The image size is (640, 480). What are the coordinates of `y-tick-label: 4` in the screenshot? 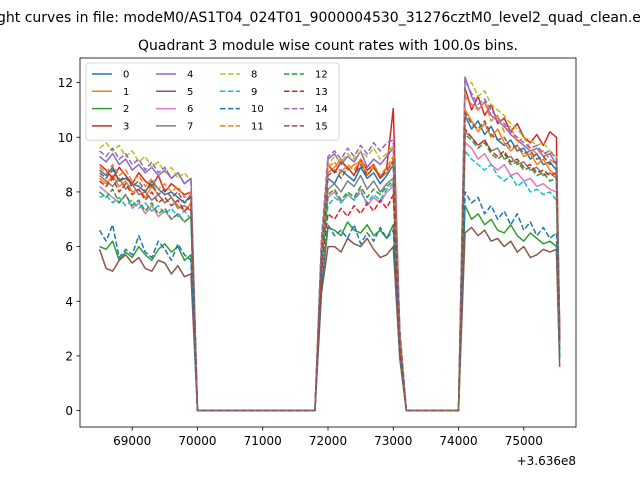 It's located at (69, 302).